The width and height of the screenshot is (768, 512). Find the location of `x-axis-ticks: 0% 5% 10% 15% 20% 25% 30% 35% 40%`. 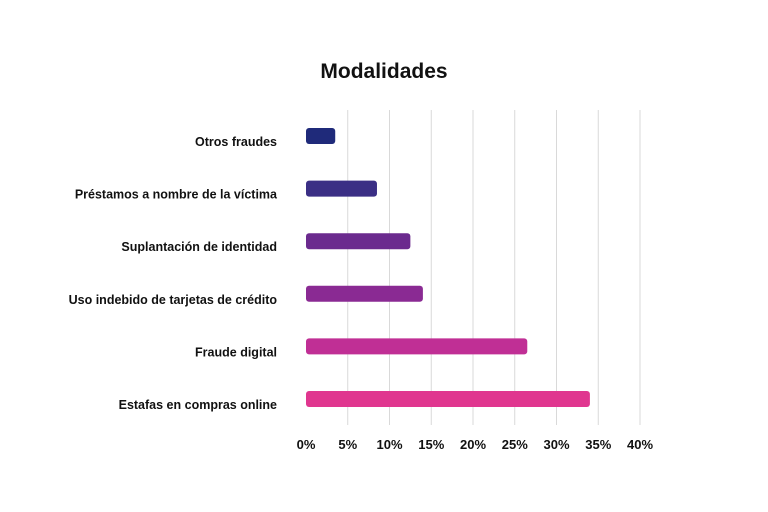

x-axis-ticks: 0% 5% 10% 15% 20% 25% 30% 35% 40% is located at coordinates (475, 444).